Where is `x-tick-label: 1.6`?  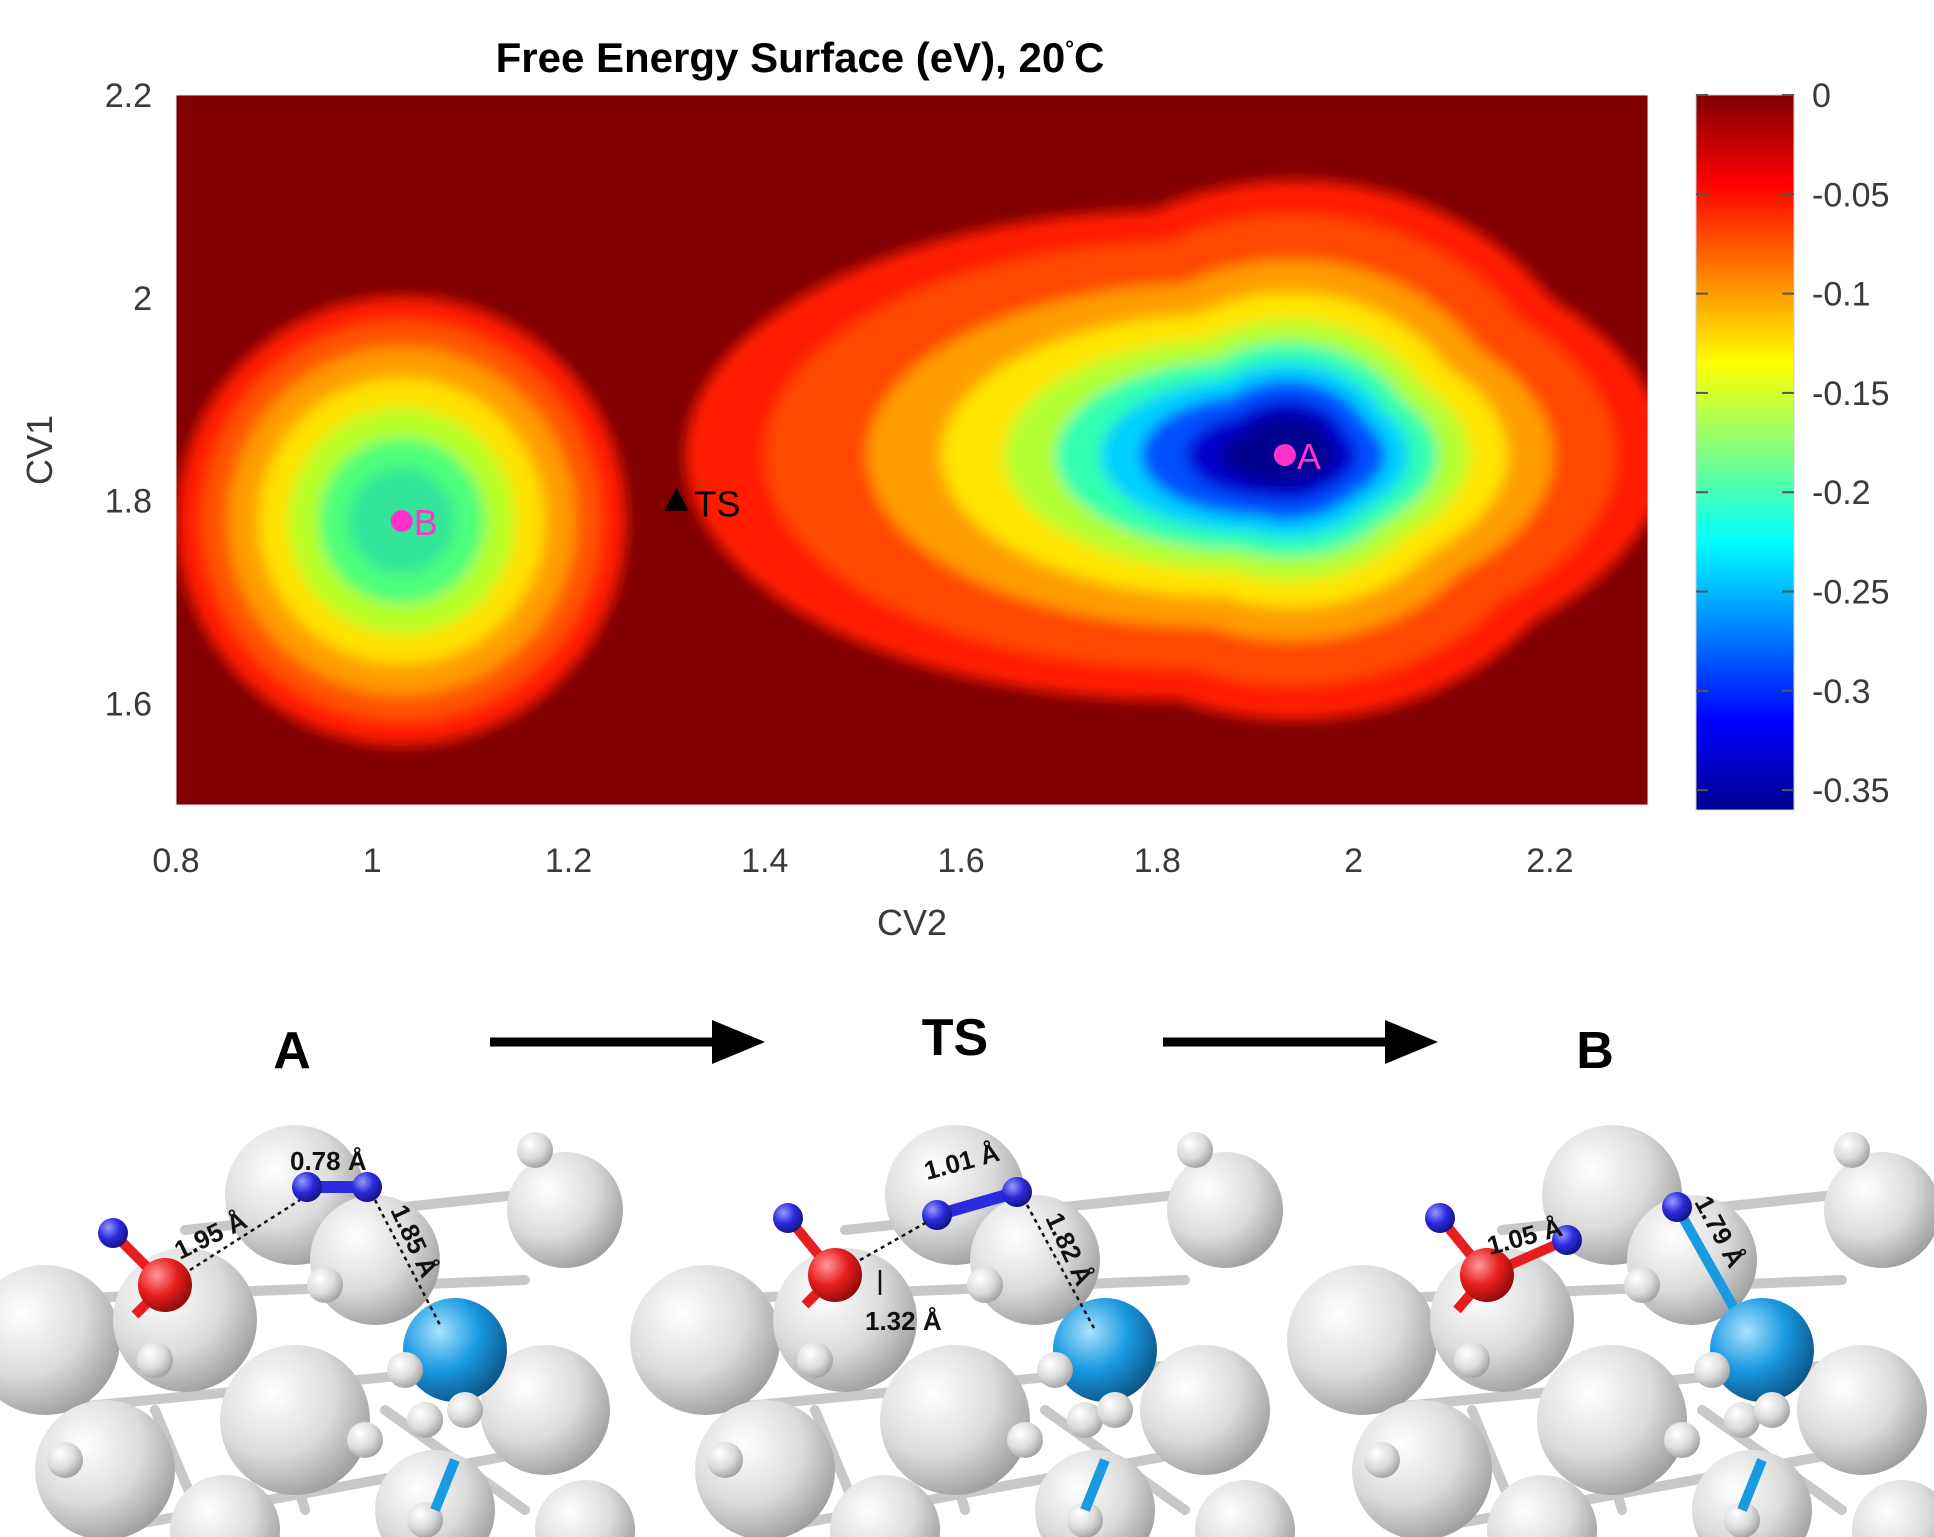 x-tick-label: 1.6 is located at coordinates (960, 861).